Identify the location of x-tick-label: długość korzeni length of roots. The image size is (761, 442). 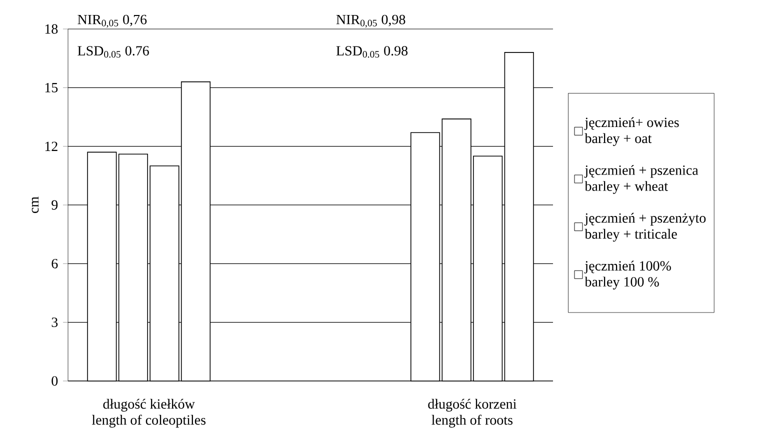
(472, 413).